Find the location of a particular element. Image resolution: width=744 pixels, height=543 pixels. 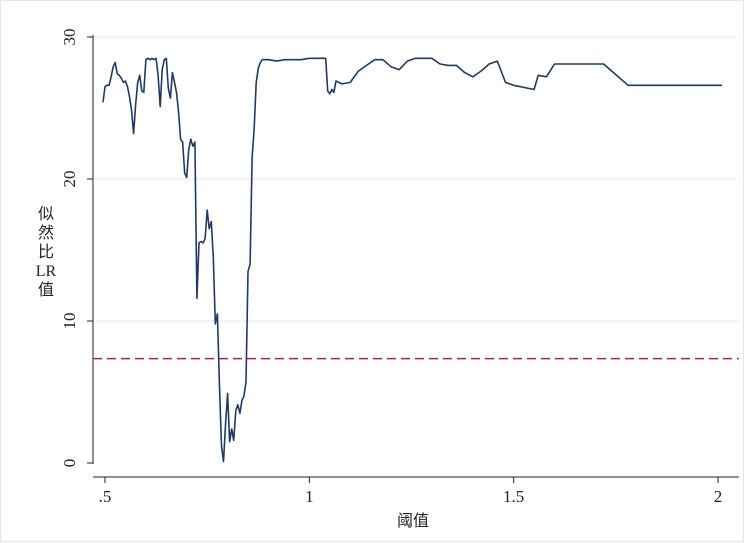

x-tick-label: 2 is located at coordinates (718, 496).